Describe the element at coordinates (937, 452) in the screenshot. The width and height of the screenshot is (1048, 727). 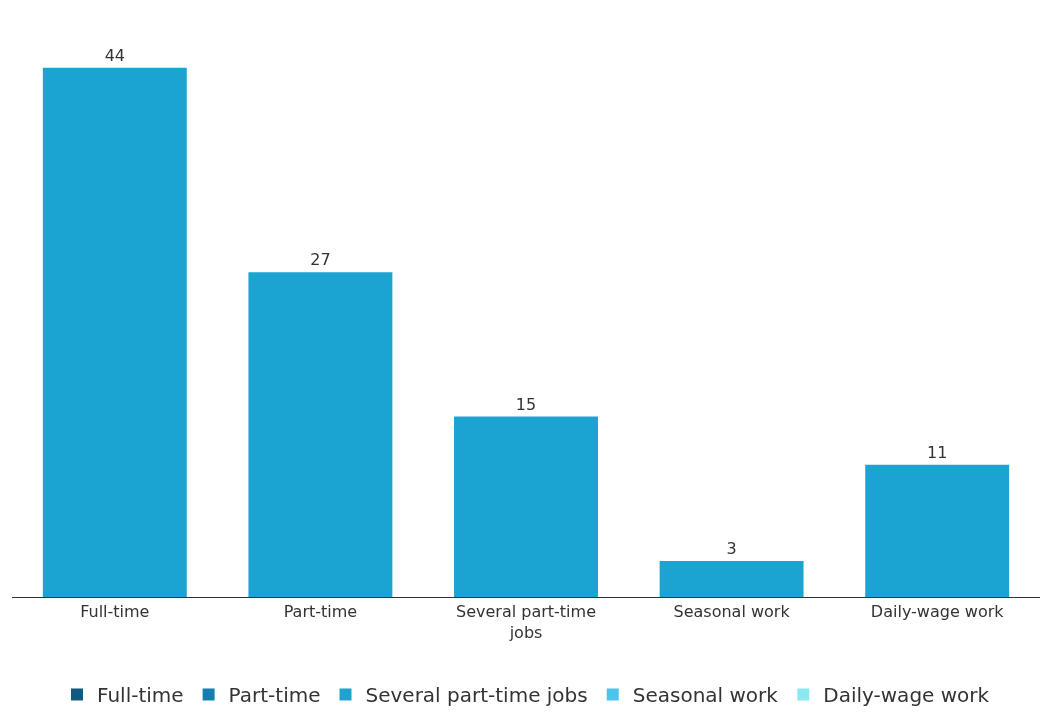
I see `data-label: 11` at that location.